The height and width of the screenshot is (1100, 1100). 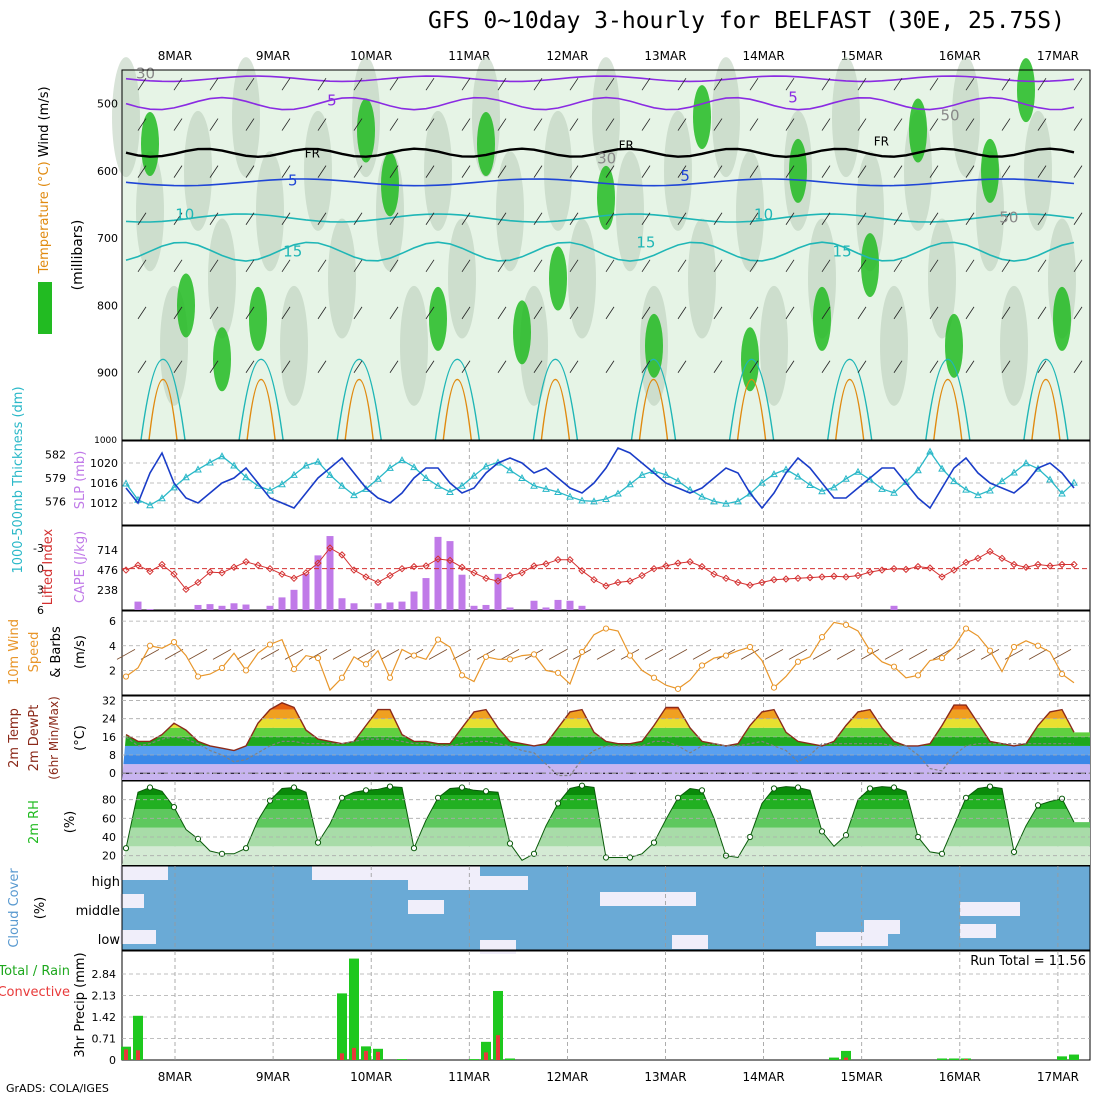 What do you see at coordinates (606, 1005) in the screenshot?
I see `precip-panel-frame` at bounding box center [606, 1005].